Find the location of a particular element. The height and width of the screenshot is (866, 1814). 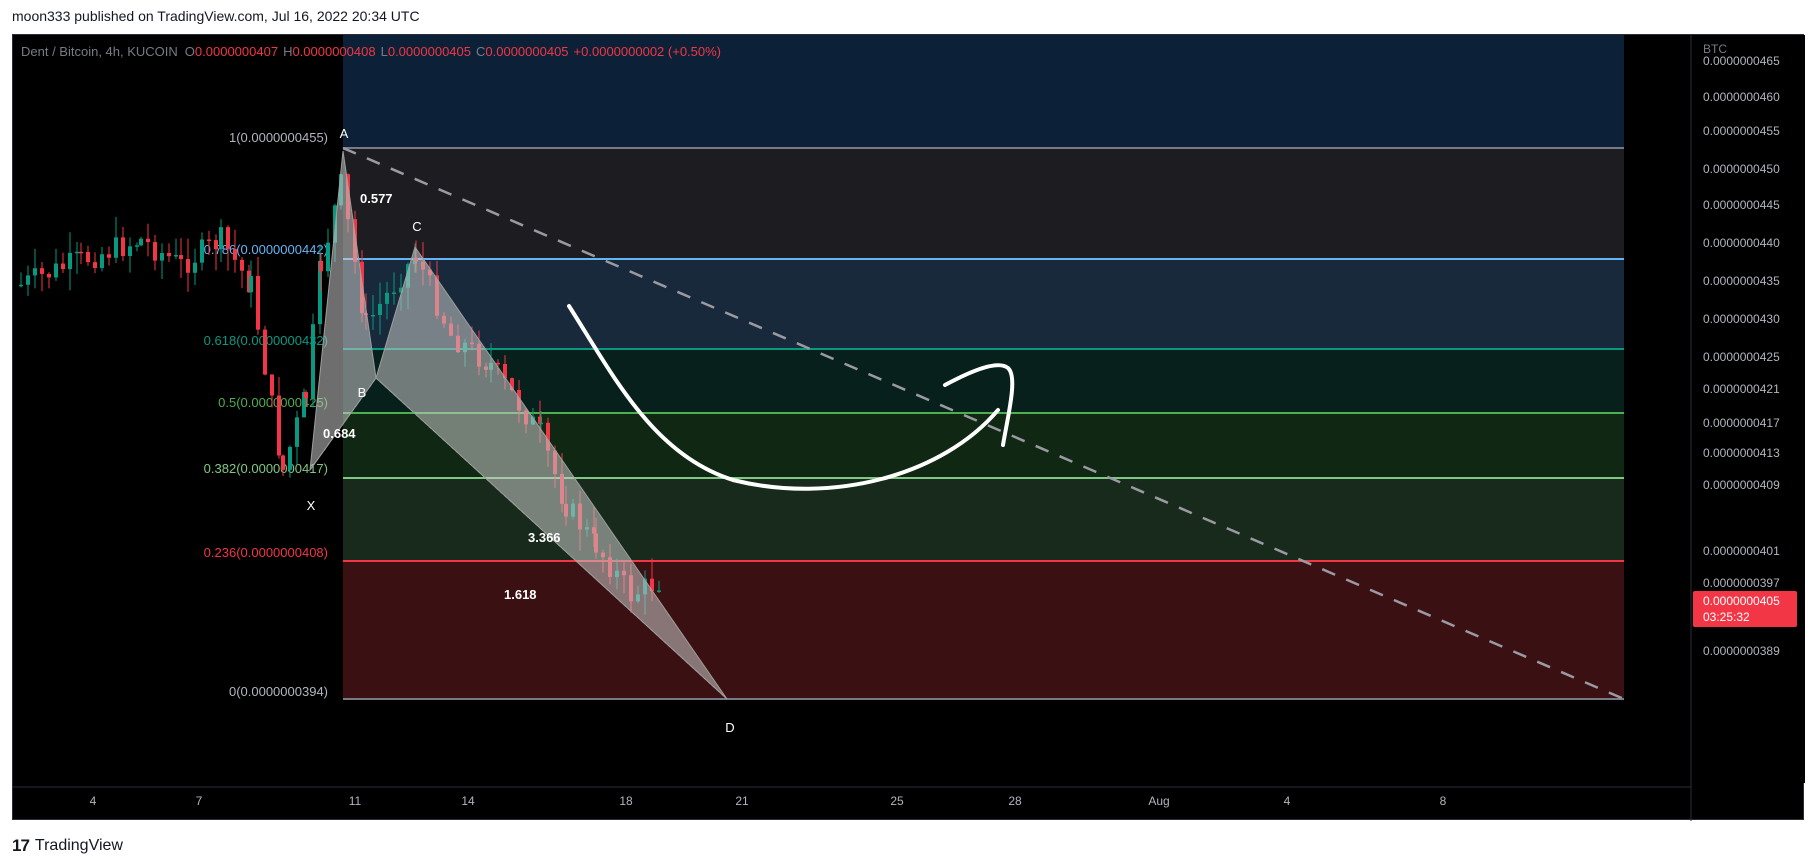

price-axis-currency: BTC is located at coordinates (1715, 49).